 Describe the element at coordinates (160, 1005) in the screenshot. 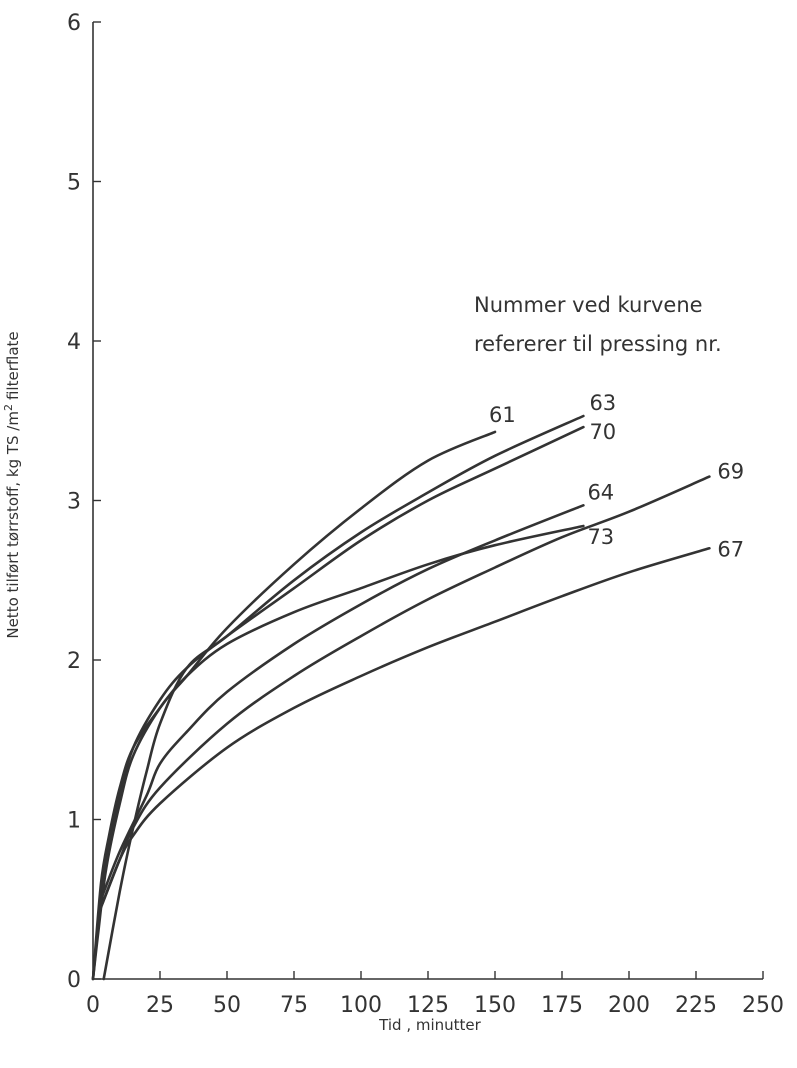

I see `x-tick-label: 25` at that location.